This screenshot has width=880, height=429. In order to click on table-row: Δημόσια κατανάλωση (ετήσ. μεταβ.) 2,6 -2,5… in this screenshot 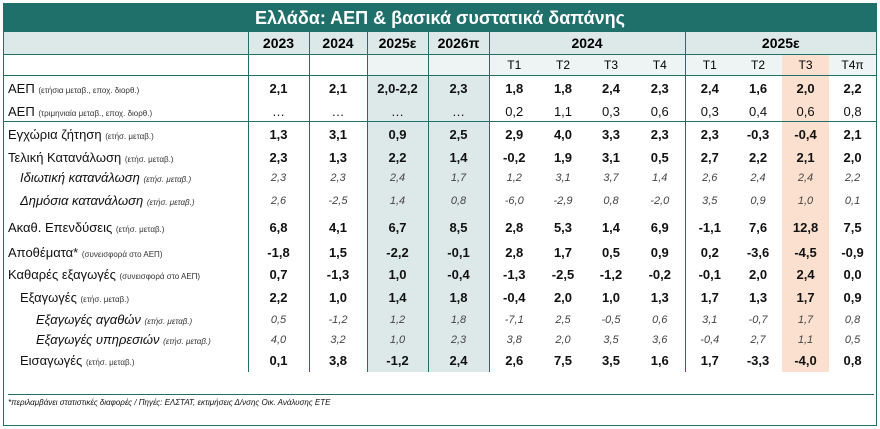, I will do `click(440, 200)`.